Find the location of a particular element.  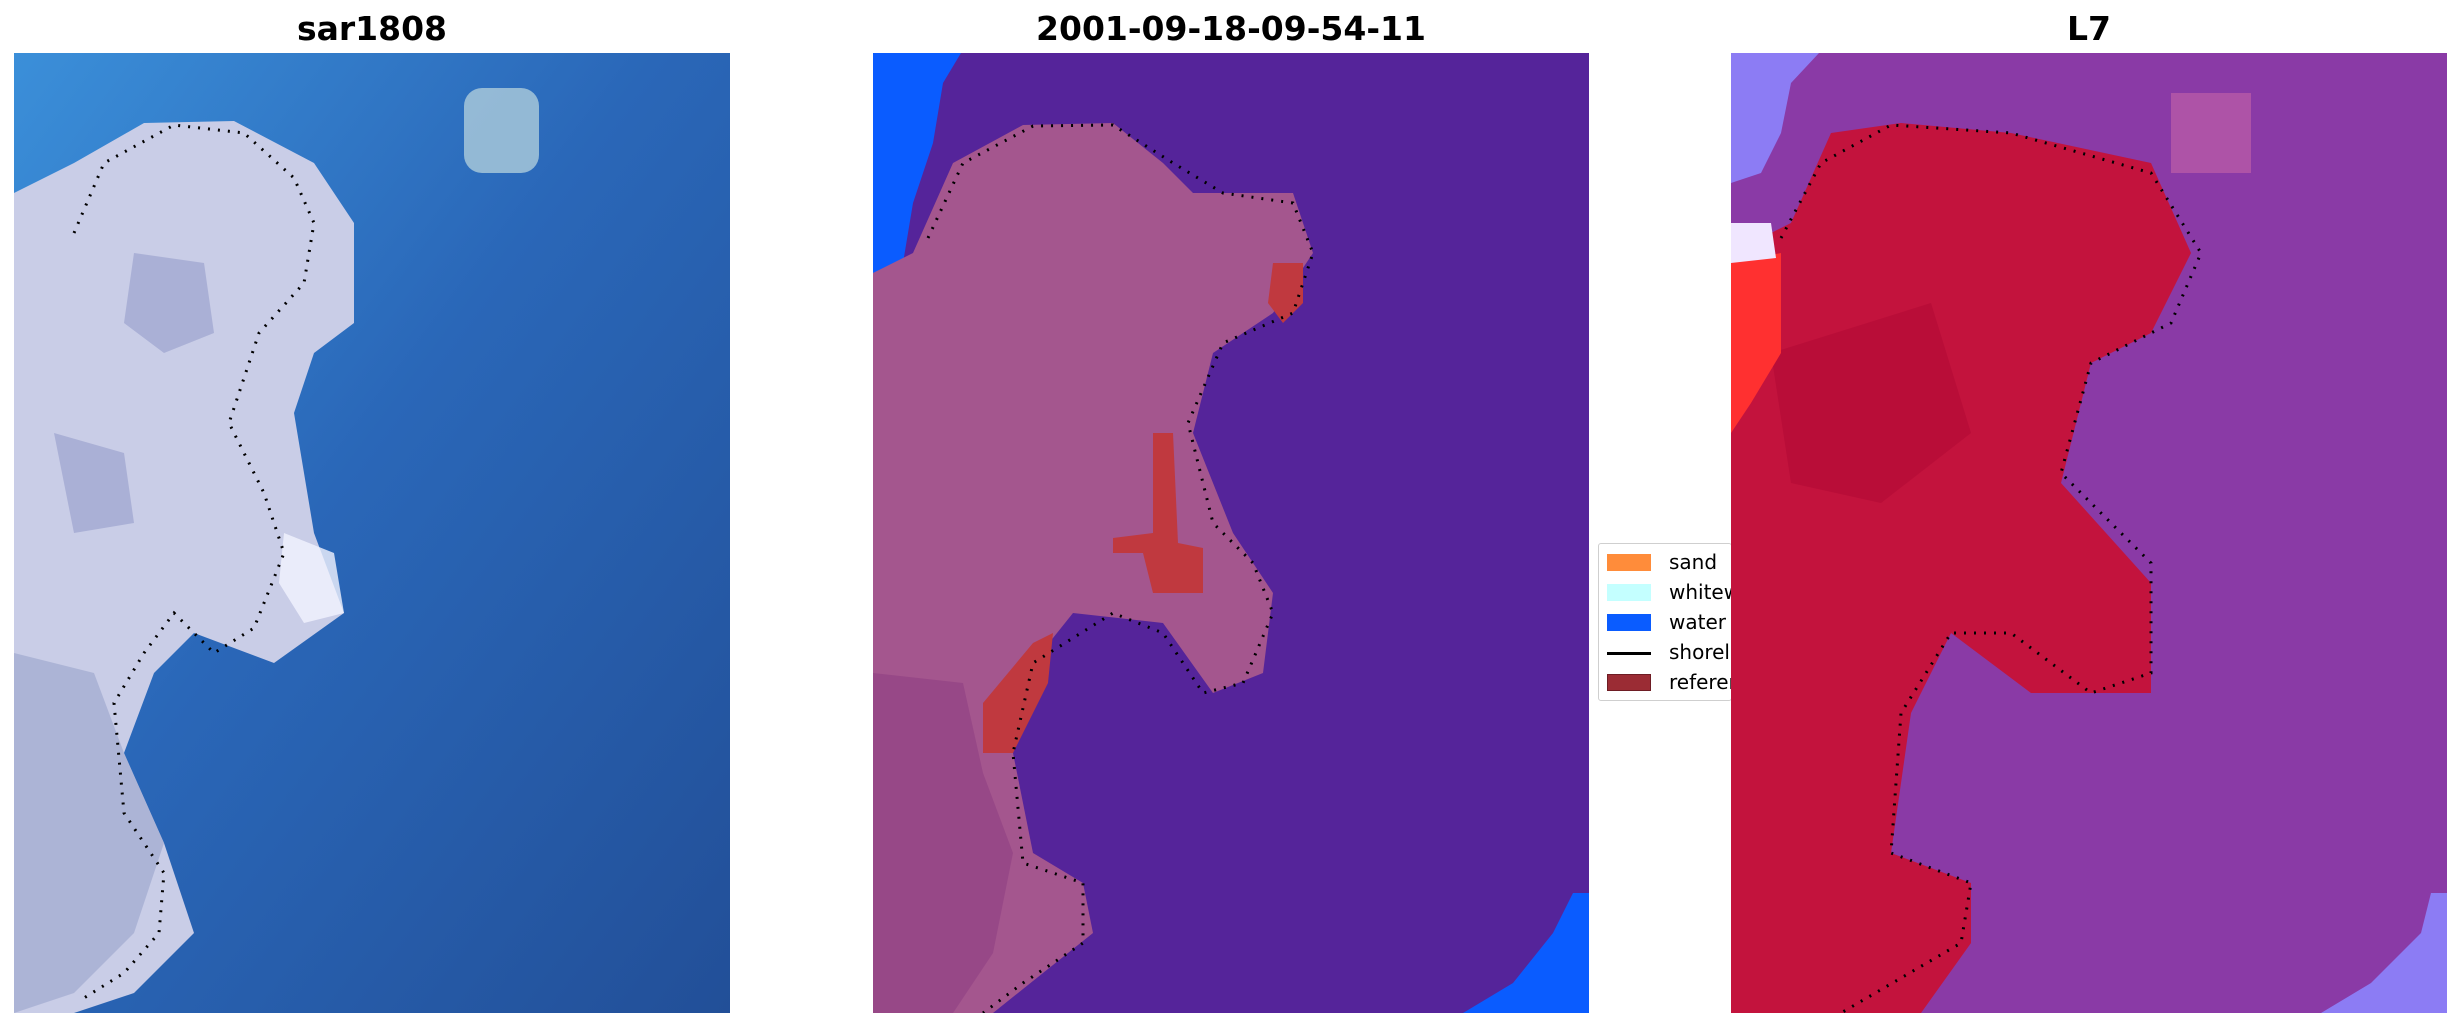

l7-bright-edge is located at coordinates (1756, 343).